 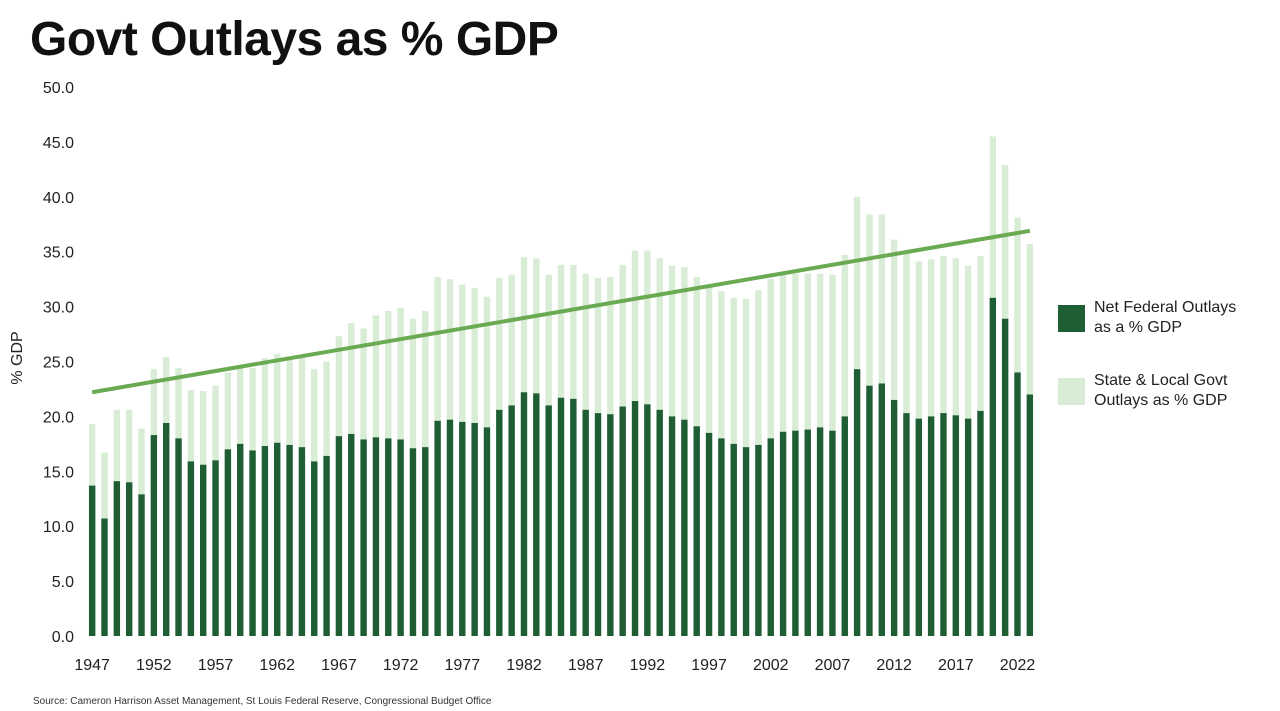 What do you see at coordinates (154, 402) in the screenshot?
I see `bar-state-local-1952` at bounding box center [154, 402].